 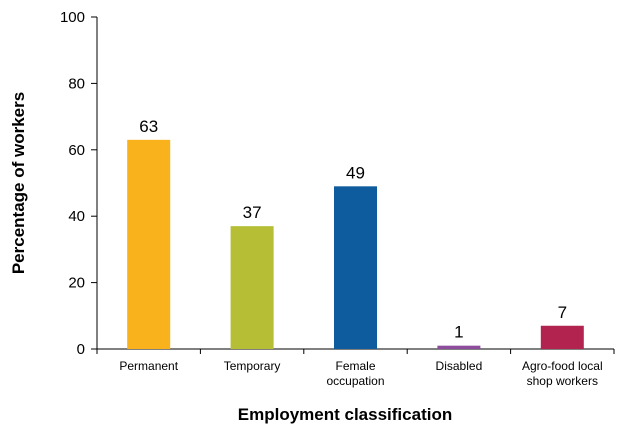 I want to click on data-label: 7, so click(x=562, y=312).